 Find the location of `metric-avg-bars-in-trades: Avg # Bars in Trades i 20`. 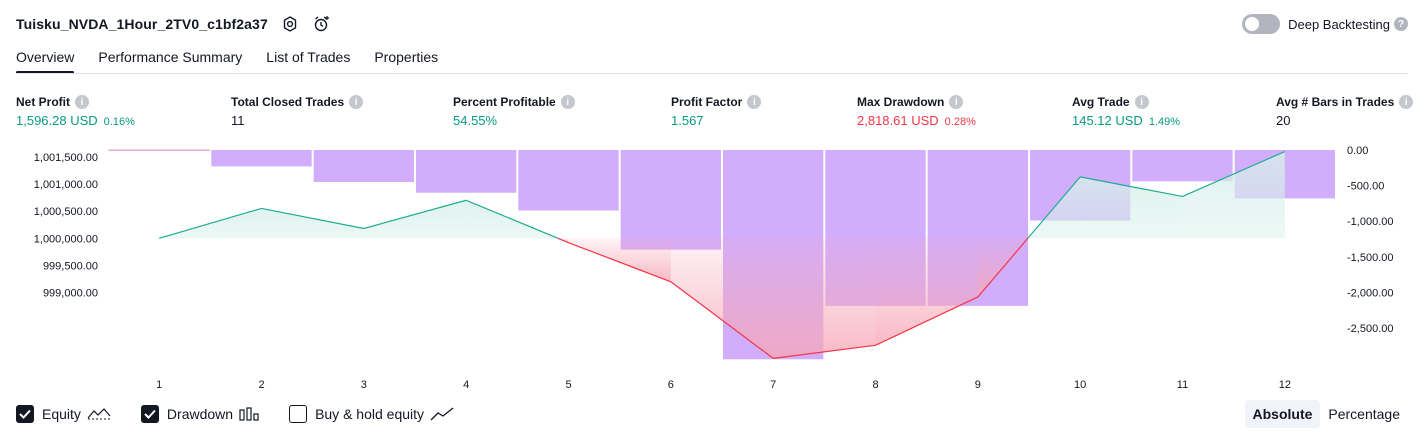

metric-avg-bars-in-trades: Avg # Bars in Trades i 20 is located at coordinates (1345, 110).